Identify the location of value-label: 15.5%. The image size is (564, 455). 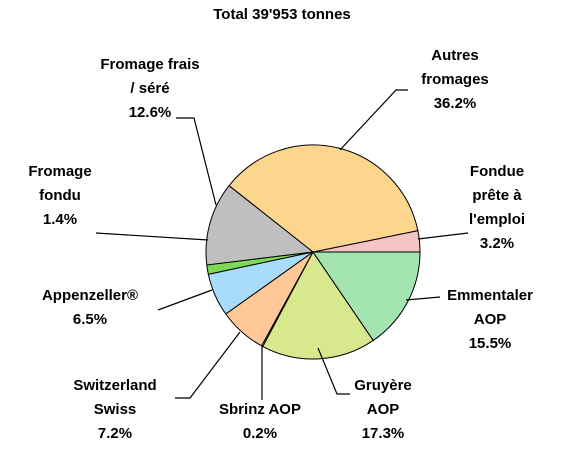
(490, 343).